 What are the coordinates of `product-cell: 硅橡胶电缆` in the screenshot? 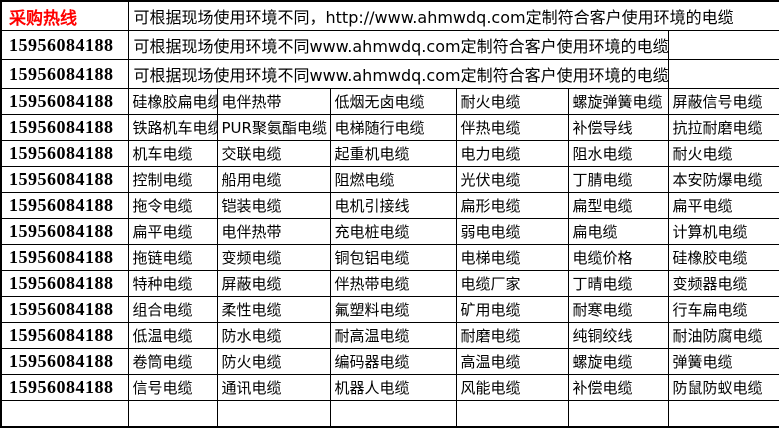 It's located at (723, 257).